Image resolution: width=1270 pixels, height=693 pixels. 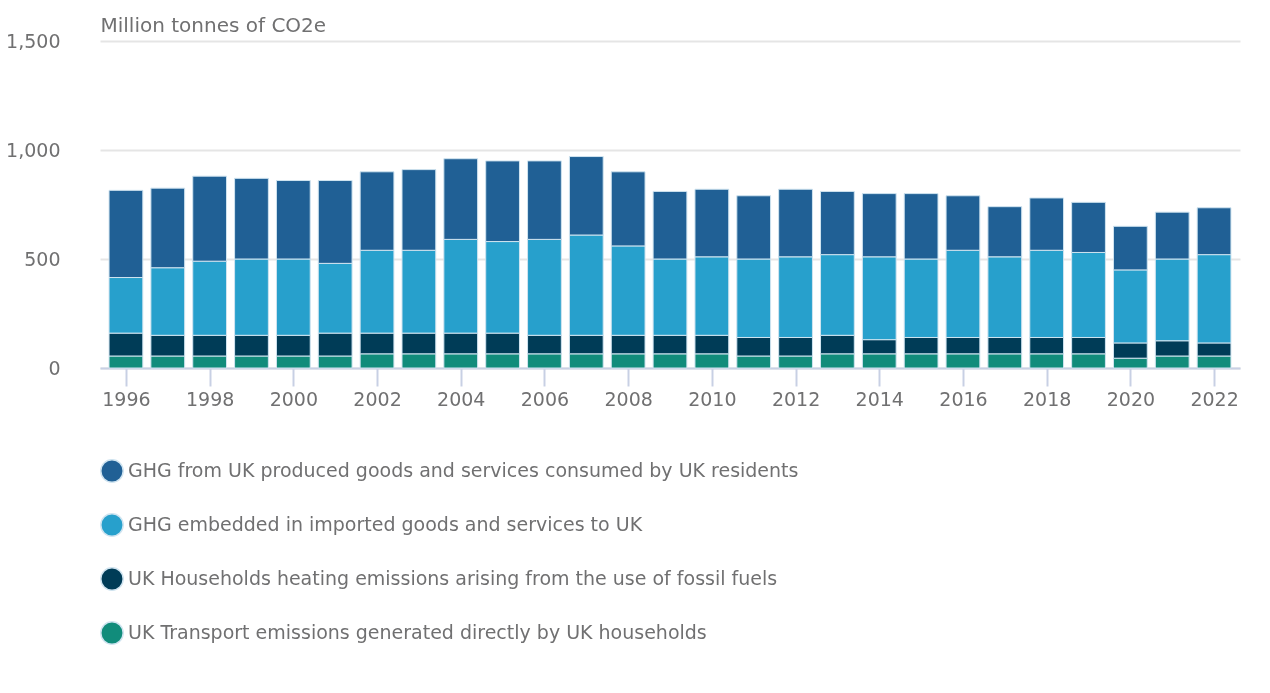 I want to click on x-tick-label: 2002, so click(x=377, y=398).